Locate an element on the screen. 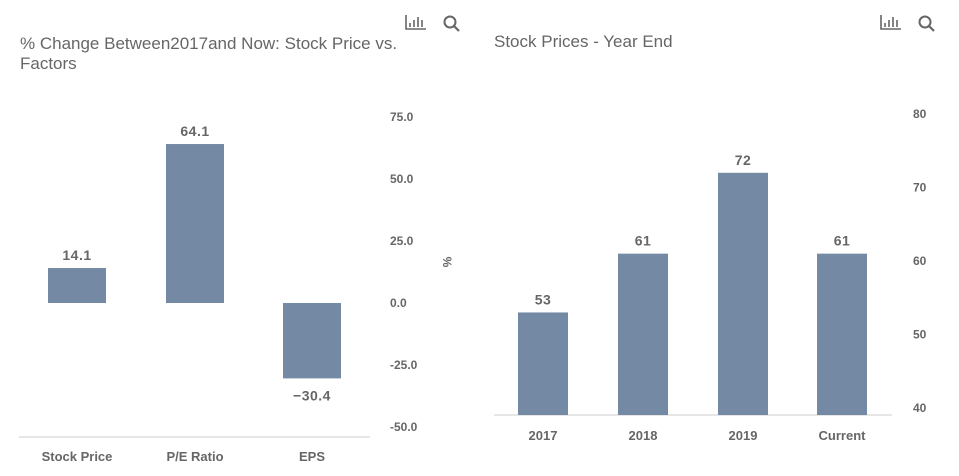 Image resolution: width=959 pixels, height=476 pixels. y-tick-label: 75.0 is located at coordinates (402, 117).